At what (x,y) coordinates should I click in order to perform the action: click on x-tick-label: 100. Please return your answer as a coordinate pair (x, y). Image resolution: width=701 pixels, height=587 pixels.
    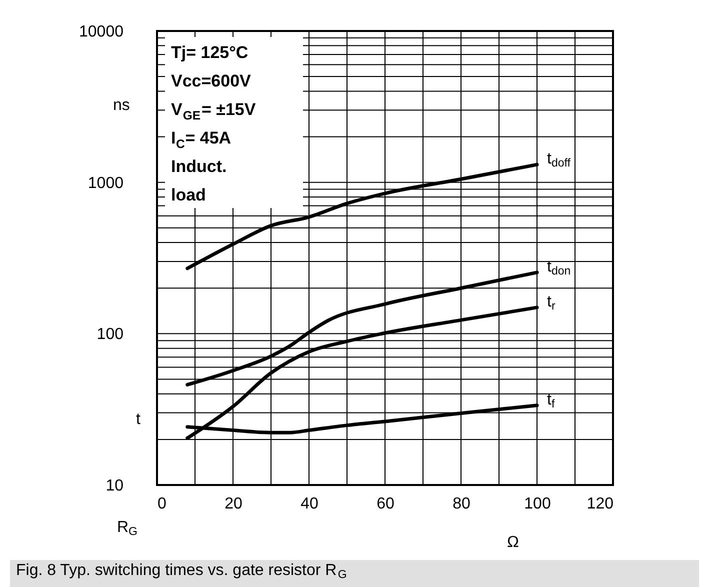
    Looking at the image, I should click on (537, 504).